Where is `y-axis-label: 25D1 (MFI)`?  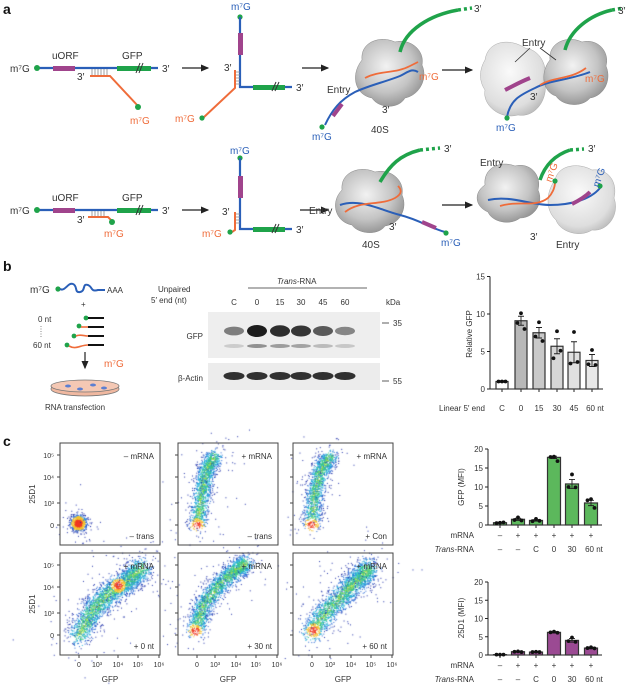 y-axis-label: 25D1 (MFI) is located at coordinates (461, 617).